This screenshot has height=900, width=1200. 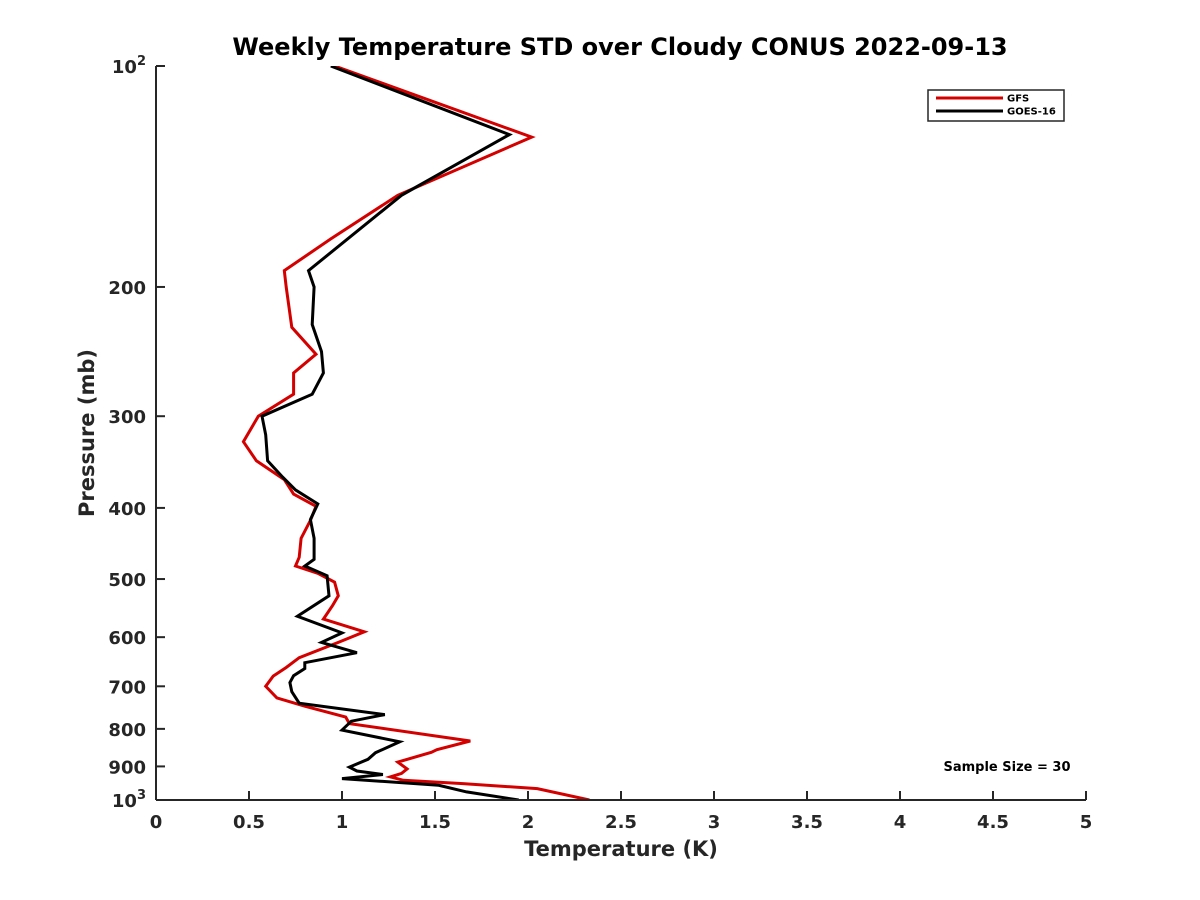 I want to click on y-tick-label: 700, so click(x=127, y=687).